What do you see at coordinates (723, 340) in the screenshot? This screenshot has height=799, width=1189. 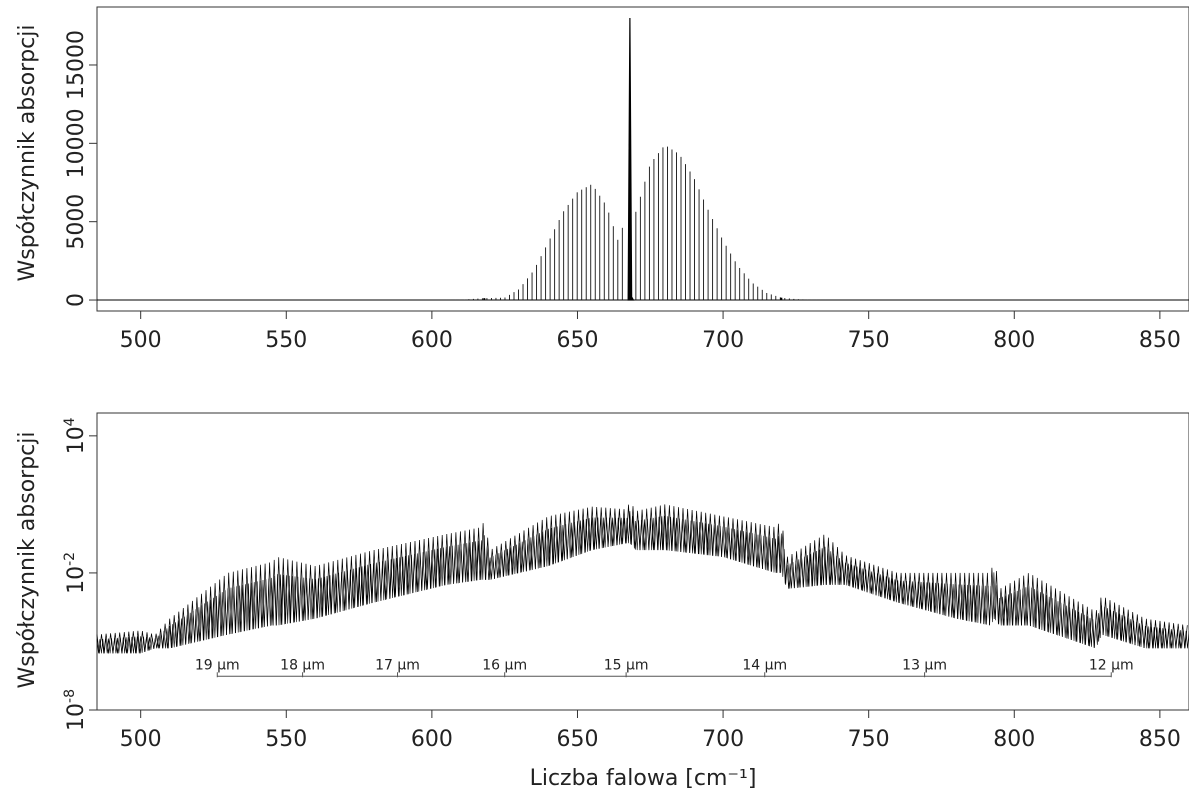 I see `top-x-tick-label: 700` at bounding box center [723, 340].